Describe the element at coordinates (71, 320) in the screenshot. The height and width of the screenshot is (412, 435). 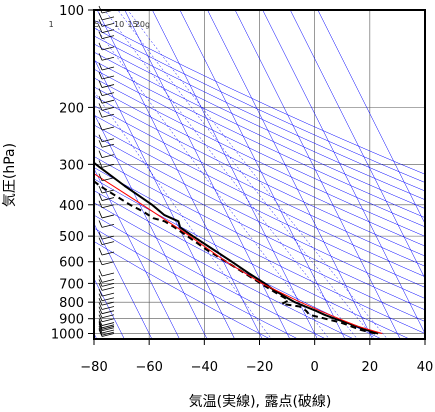
I see `y-tick-label: 900` at that location.